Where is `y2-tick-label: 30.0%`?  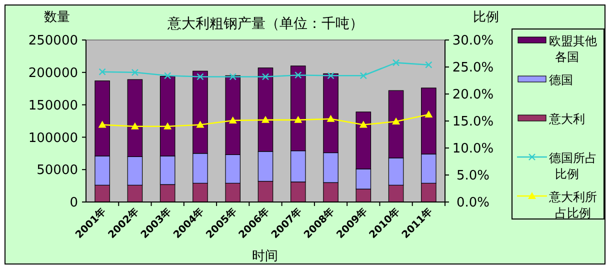
y2-tick-label: 30.0% is located at coordinates (473, 41).